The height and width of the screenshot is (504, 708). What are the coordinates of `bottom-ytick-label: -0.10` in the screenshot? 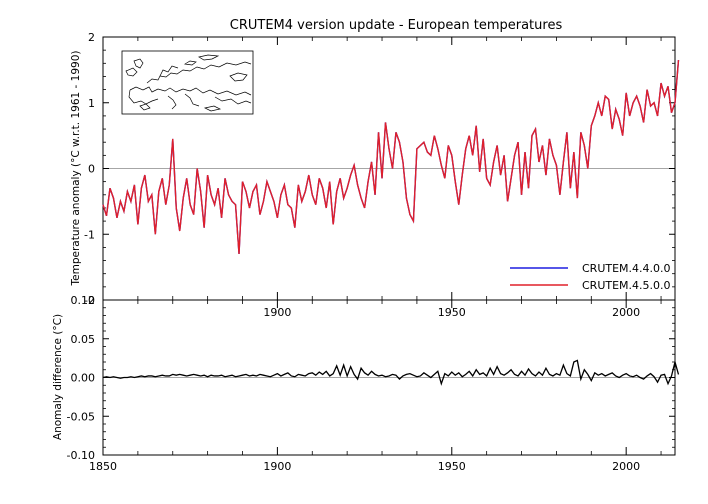 It's located at (81, 455).